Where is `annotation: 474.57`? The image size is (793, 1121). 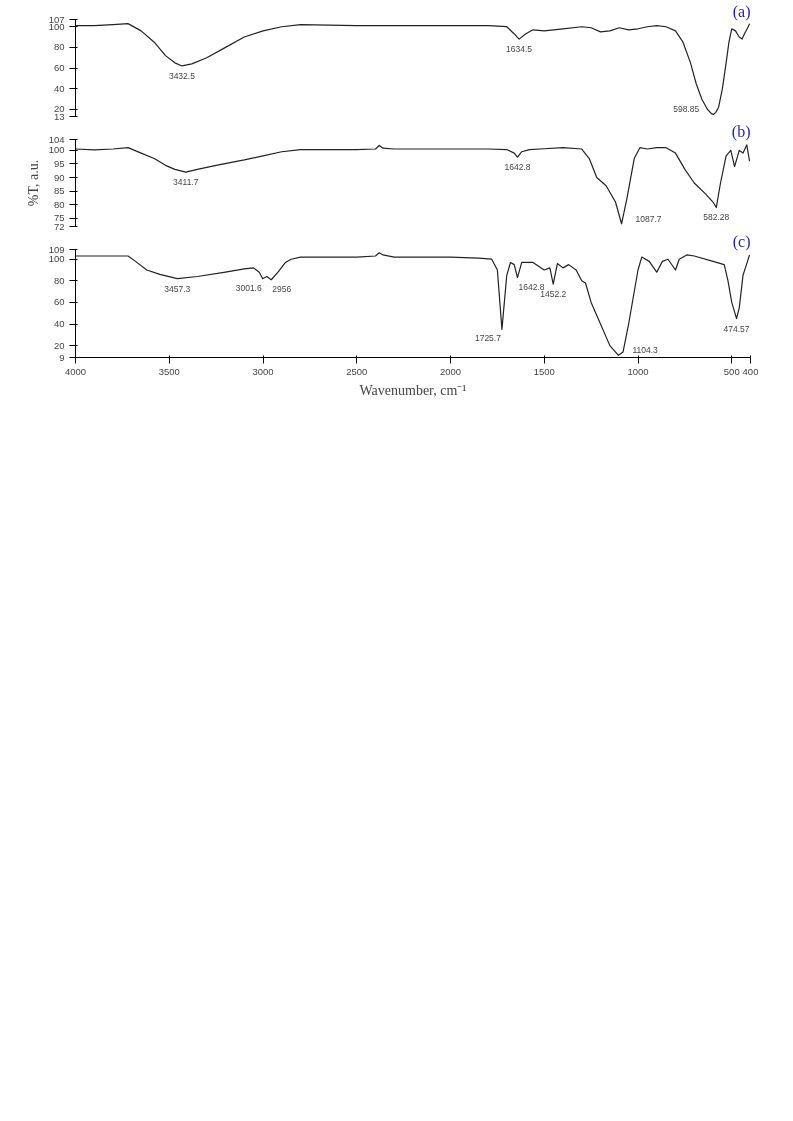
annotation: 474.57 is located at coordinates (736, 328).